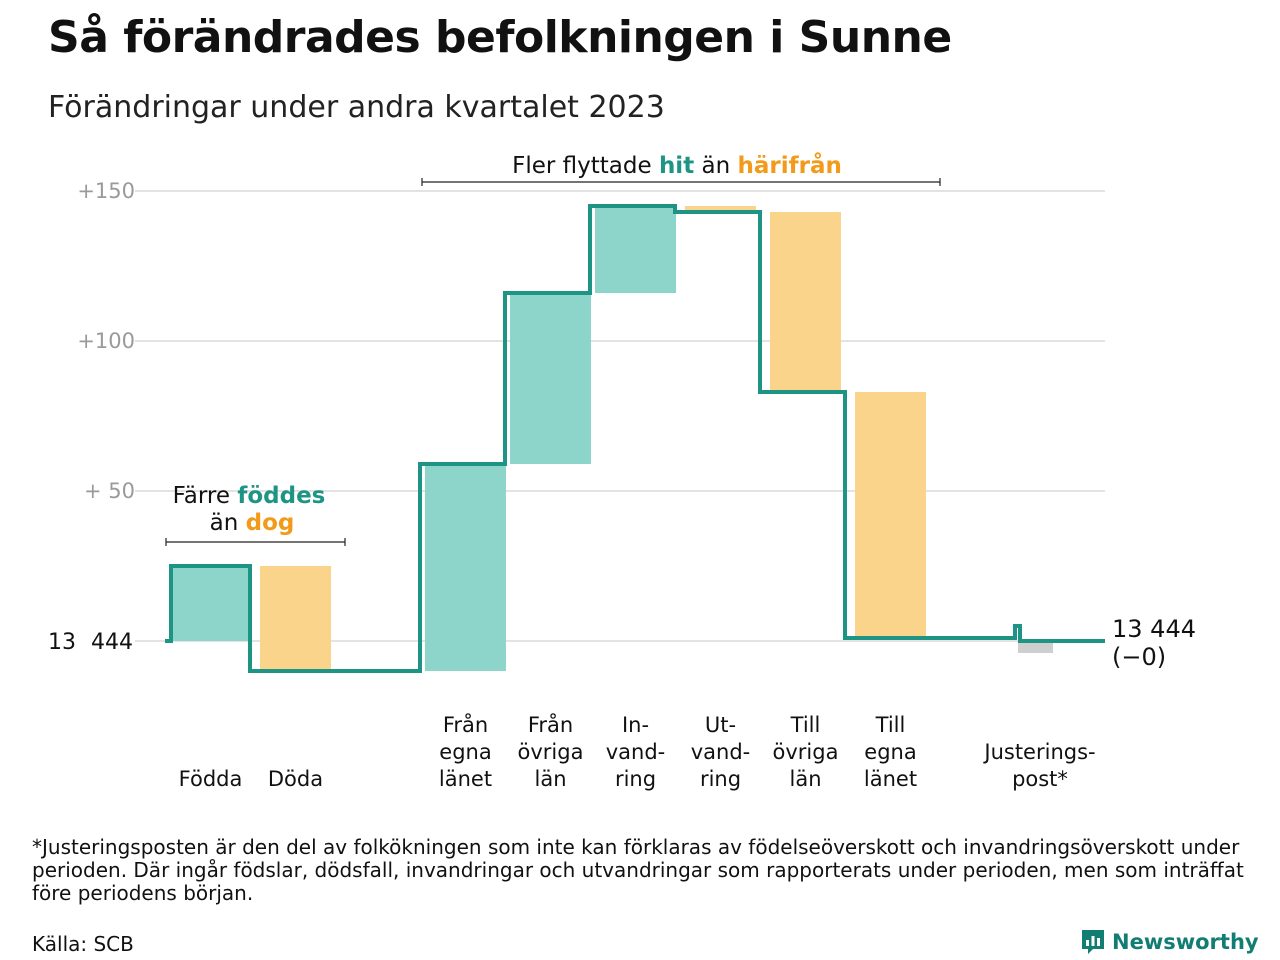 This screenshot has height=960, width=1280. Describe the element at coordinates (500, 37) in the screenshot. I see `chart-title: Så förändrades befolkningen i Sunne` at that location.